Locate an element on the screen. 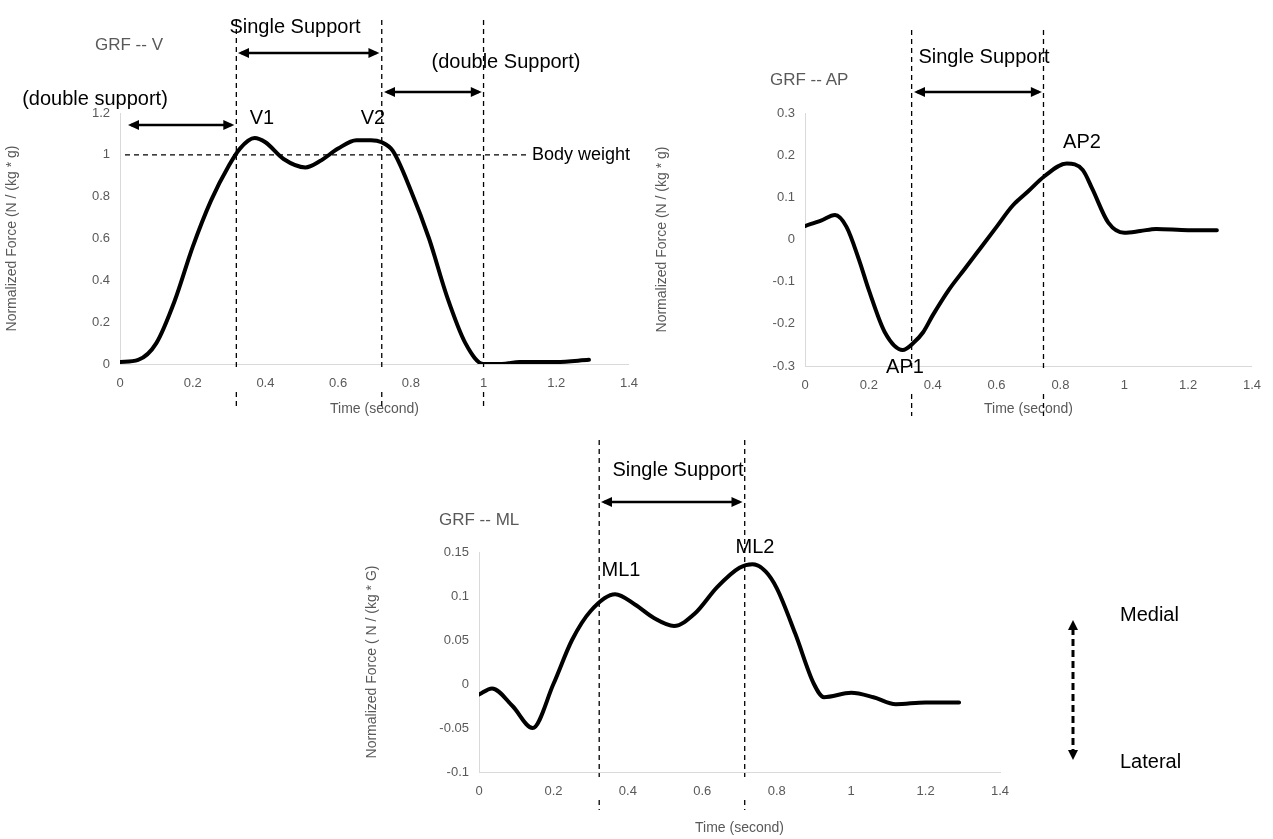 Image resolution: width=1273 pixels, height=839 pixels. y-tick-label: 0.6 is located at coordinates (100, 238).